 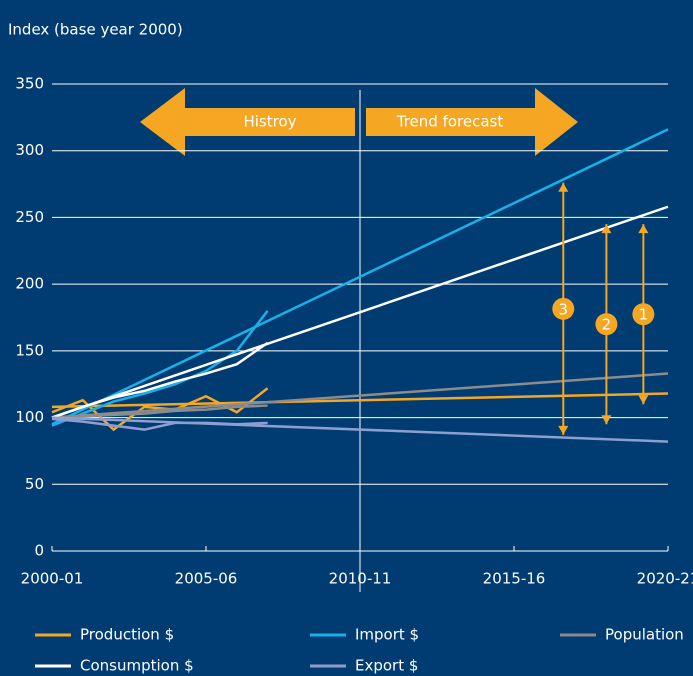 I want to click on history-label: Histroy, so click(x=269, y=122).